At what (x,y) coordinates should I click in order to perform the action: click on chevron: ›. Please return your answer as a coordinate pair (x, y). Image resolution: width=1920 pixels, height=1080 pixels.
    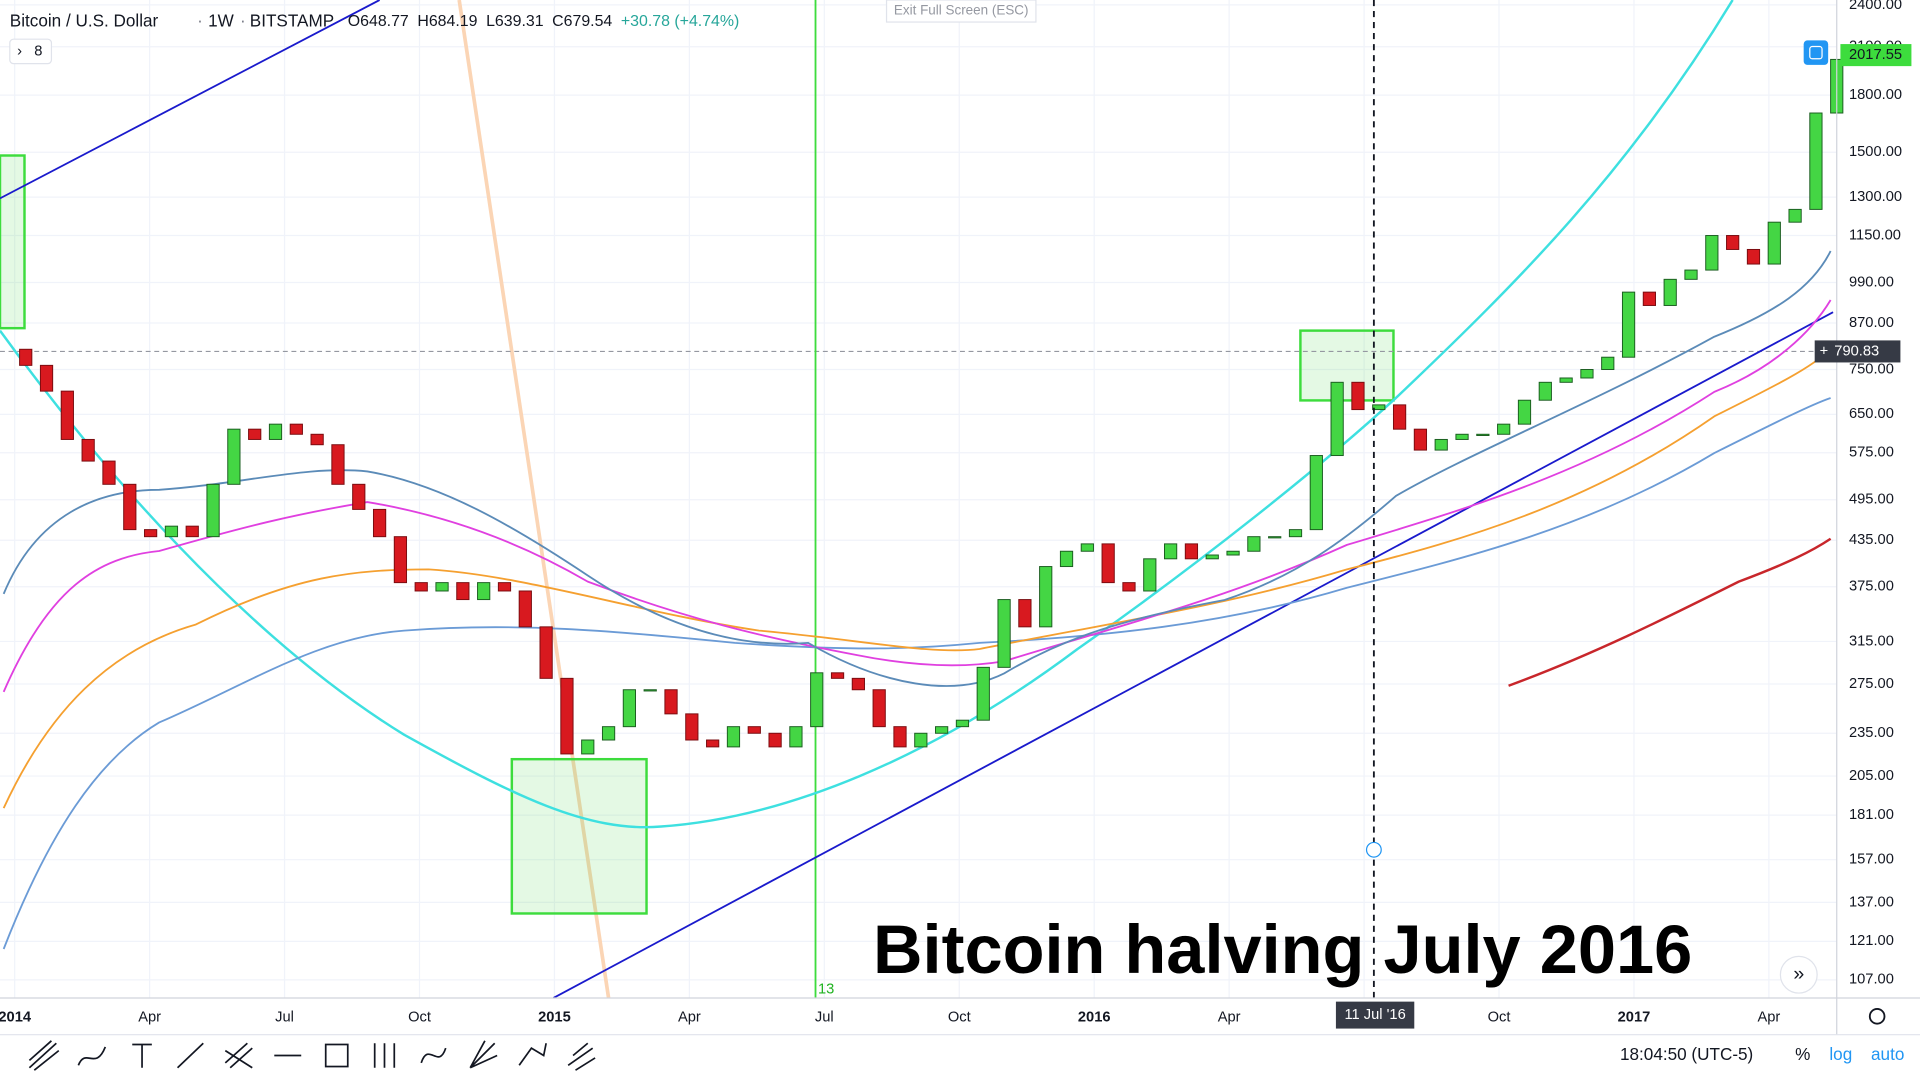
    Looking at the image, I should click on (19, 51).